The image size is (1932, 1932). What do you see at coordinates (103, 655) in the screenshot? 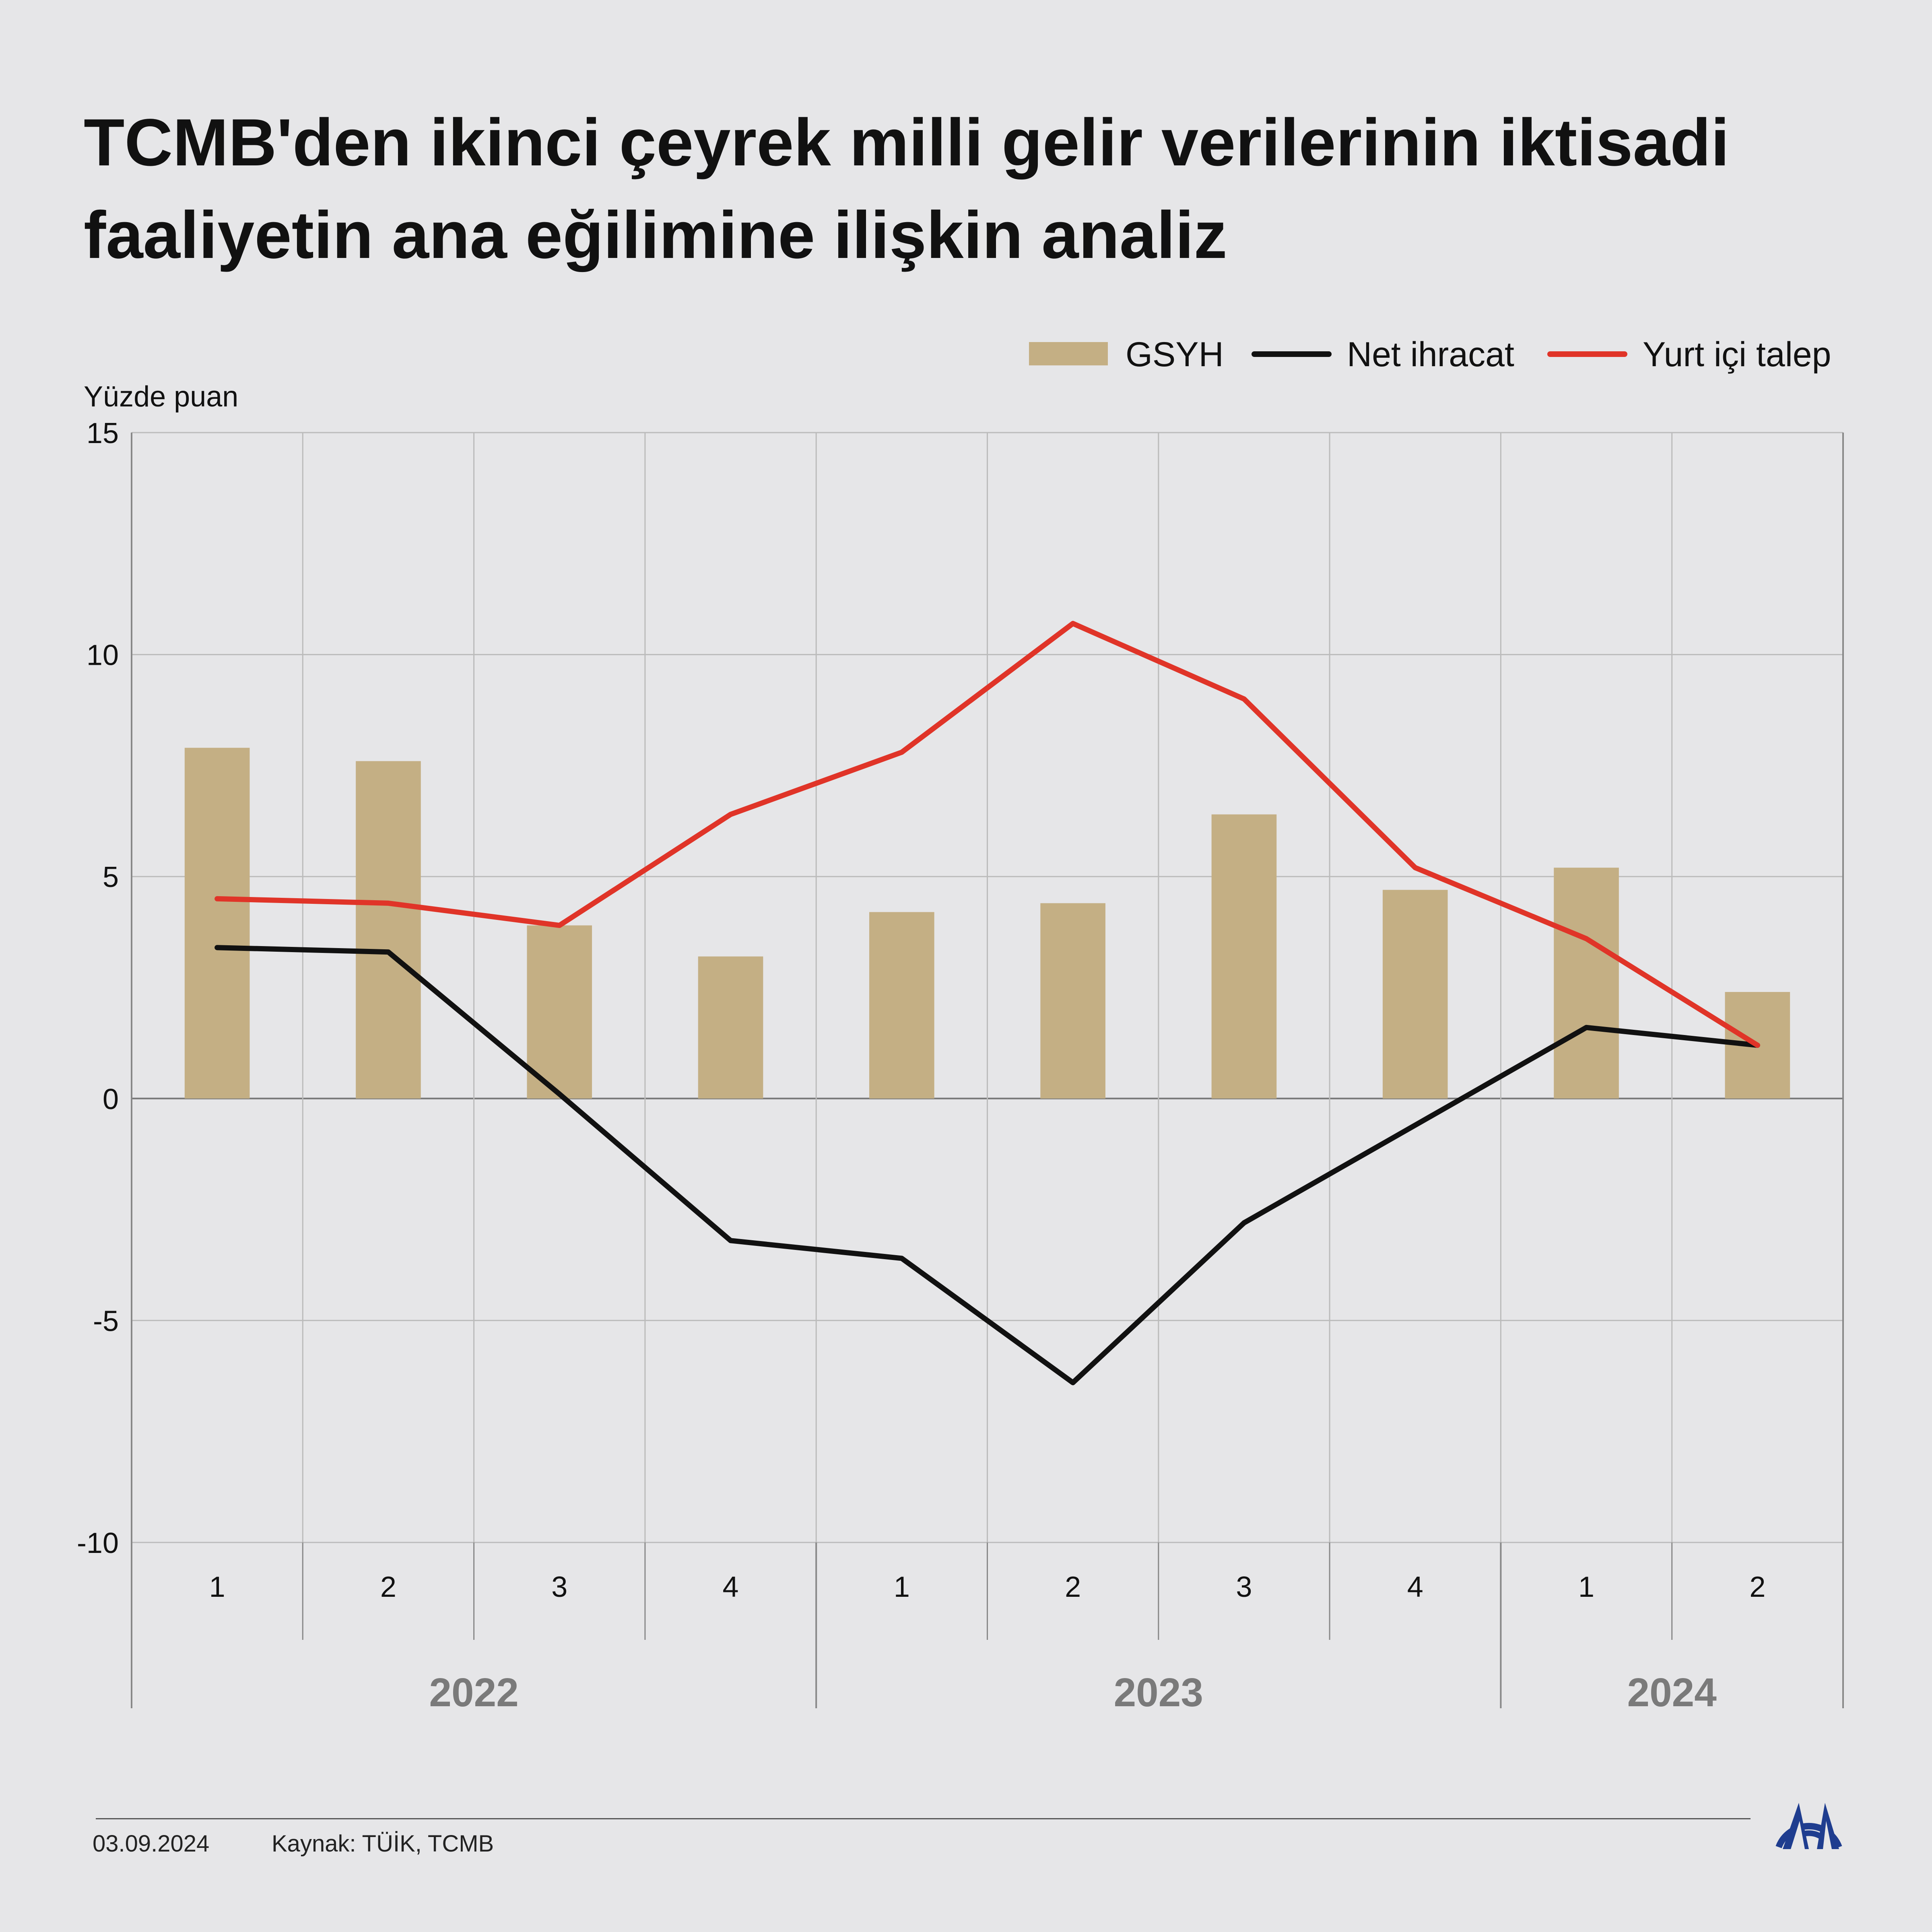
I see `y-tick-label: 10` at bounding box center [103, 655].